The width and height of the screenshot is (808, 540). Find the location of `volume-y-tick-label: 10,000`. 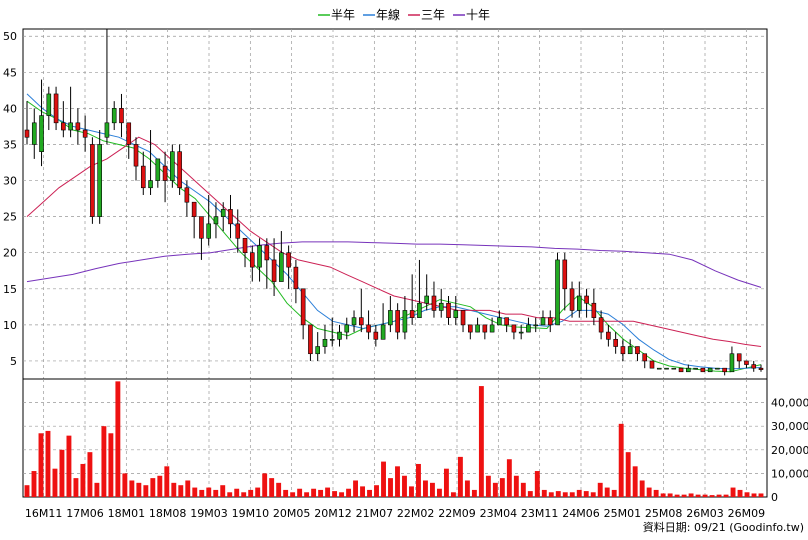

volume-y-tick-label: 10,000 is located at coordinates (789, 473).